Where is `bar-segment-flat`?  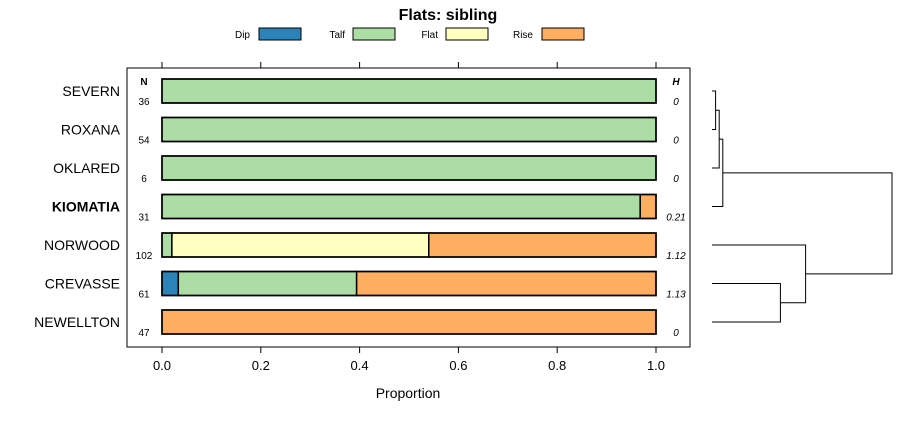
bar-segment-flat is located at coordinates (300, 245).